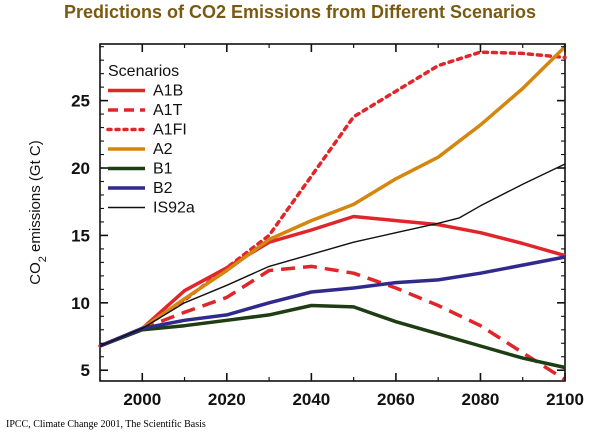  What do you see at coordinates (142, 399) in the screenshot?
I see `x-tick-label: 2000` at bounding box center [142, 399].